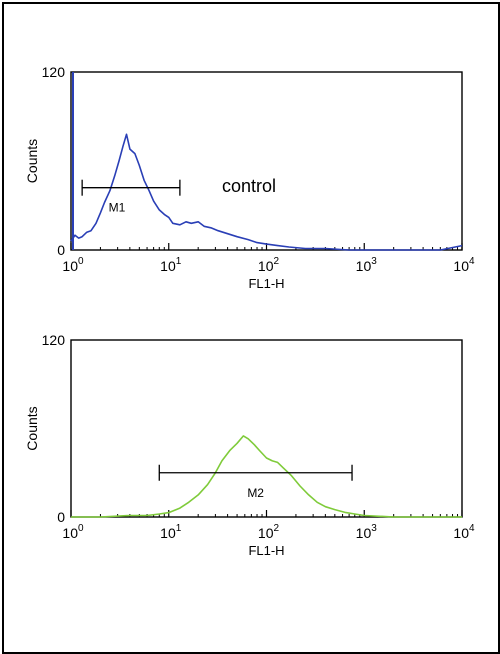  I want to click on top-y-tick-label: 0, so click(61, 250).